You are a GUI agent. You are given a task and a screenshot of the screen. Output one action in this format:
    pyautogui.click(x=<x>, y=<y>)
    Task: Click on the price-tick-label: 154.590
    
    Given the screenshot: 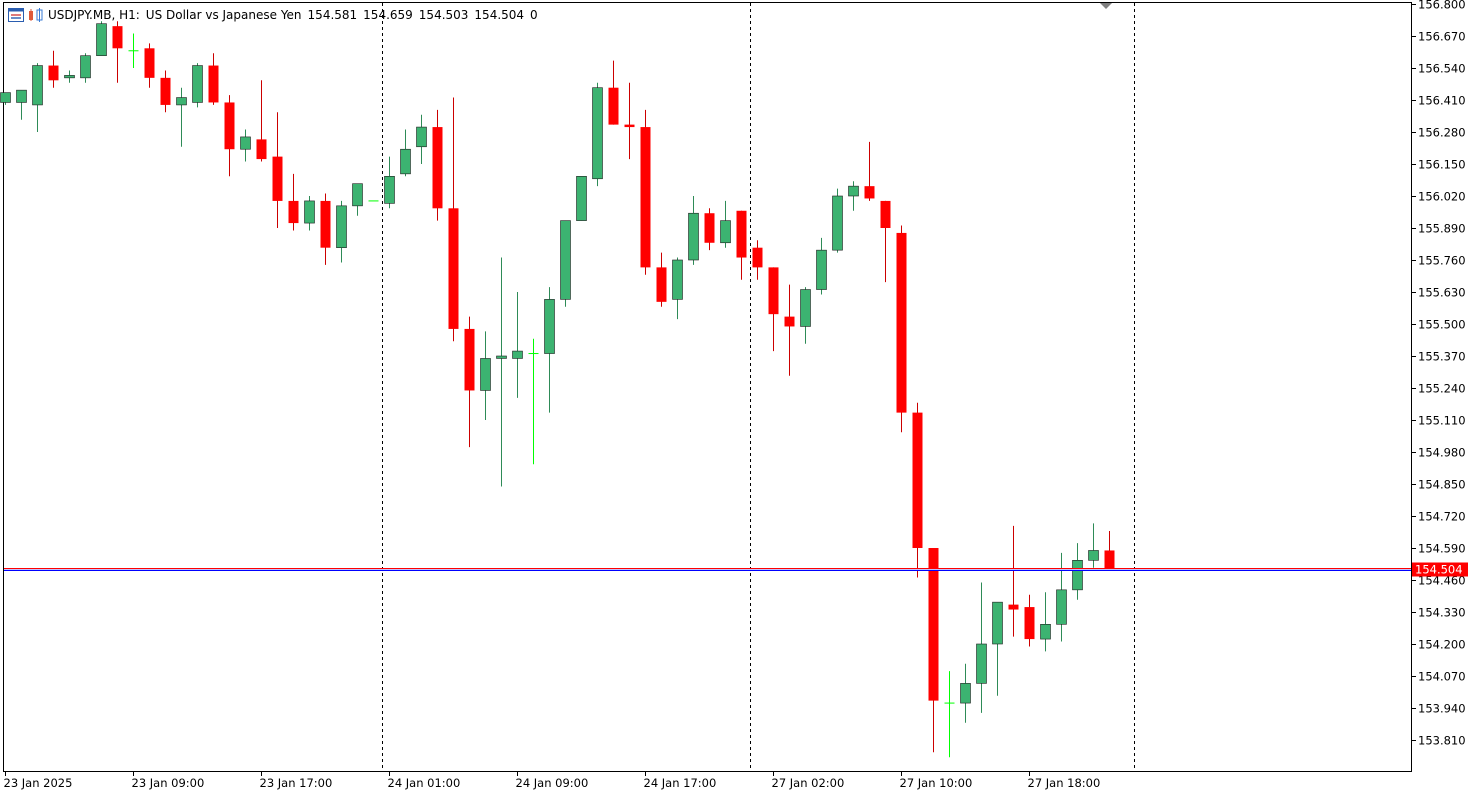 What is the action you would take?
    pyautogui.click(x=1442, y=549)
    